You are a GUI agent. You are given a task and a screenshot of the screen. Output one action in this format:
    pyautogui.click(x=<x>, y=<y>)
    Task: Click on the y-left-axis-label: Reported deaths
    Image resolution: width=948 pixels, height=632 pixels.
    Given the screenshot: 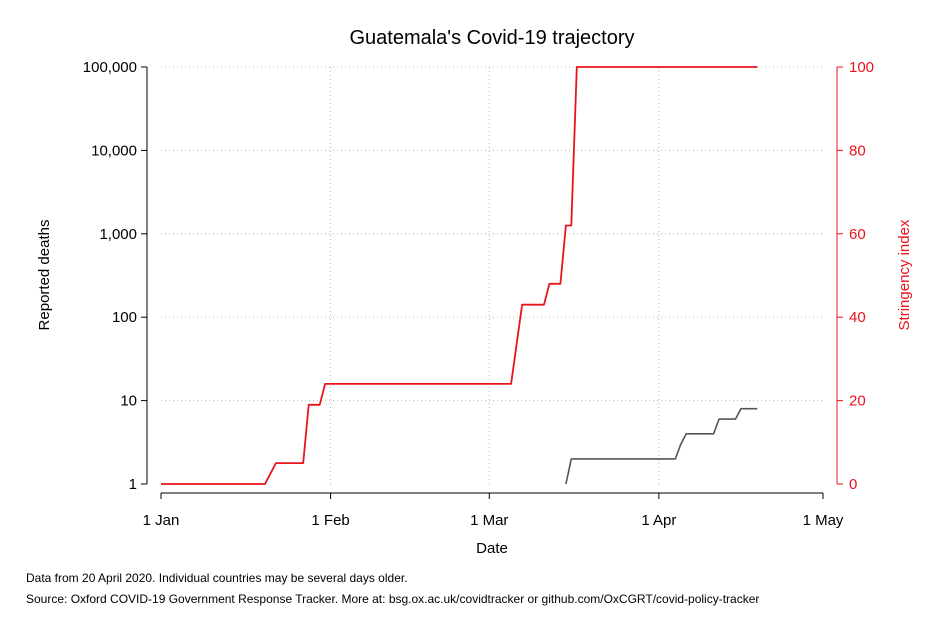 What is the action you would take?
    pyautogui.click(x=44, y=275)
    